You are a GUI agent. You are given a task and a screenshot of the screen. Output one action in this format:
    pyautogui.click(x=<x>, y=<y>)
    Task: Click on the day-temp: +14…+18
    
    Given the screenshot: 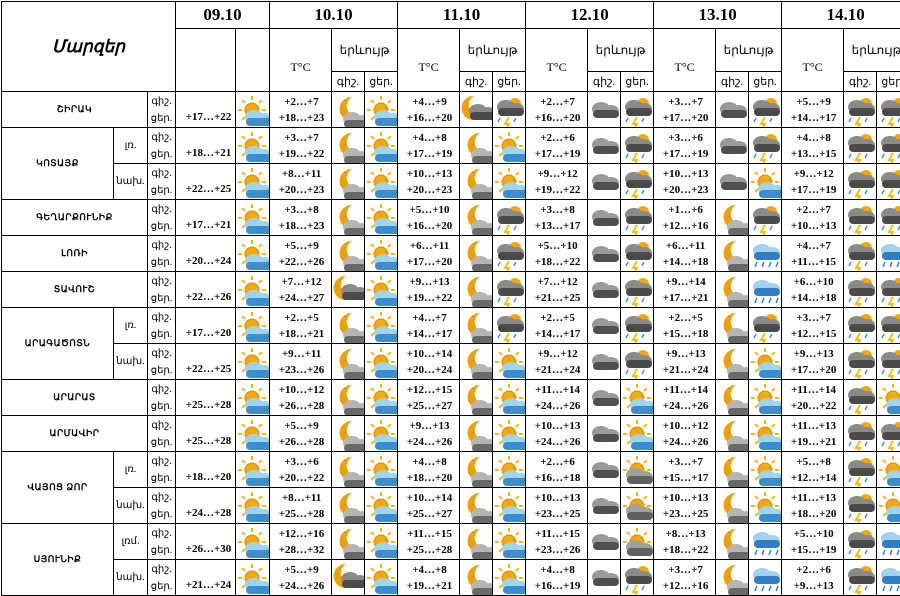 What is the action you would take?
    pyautogui.click(x=685, y=262)
    